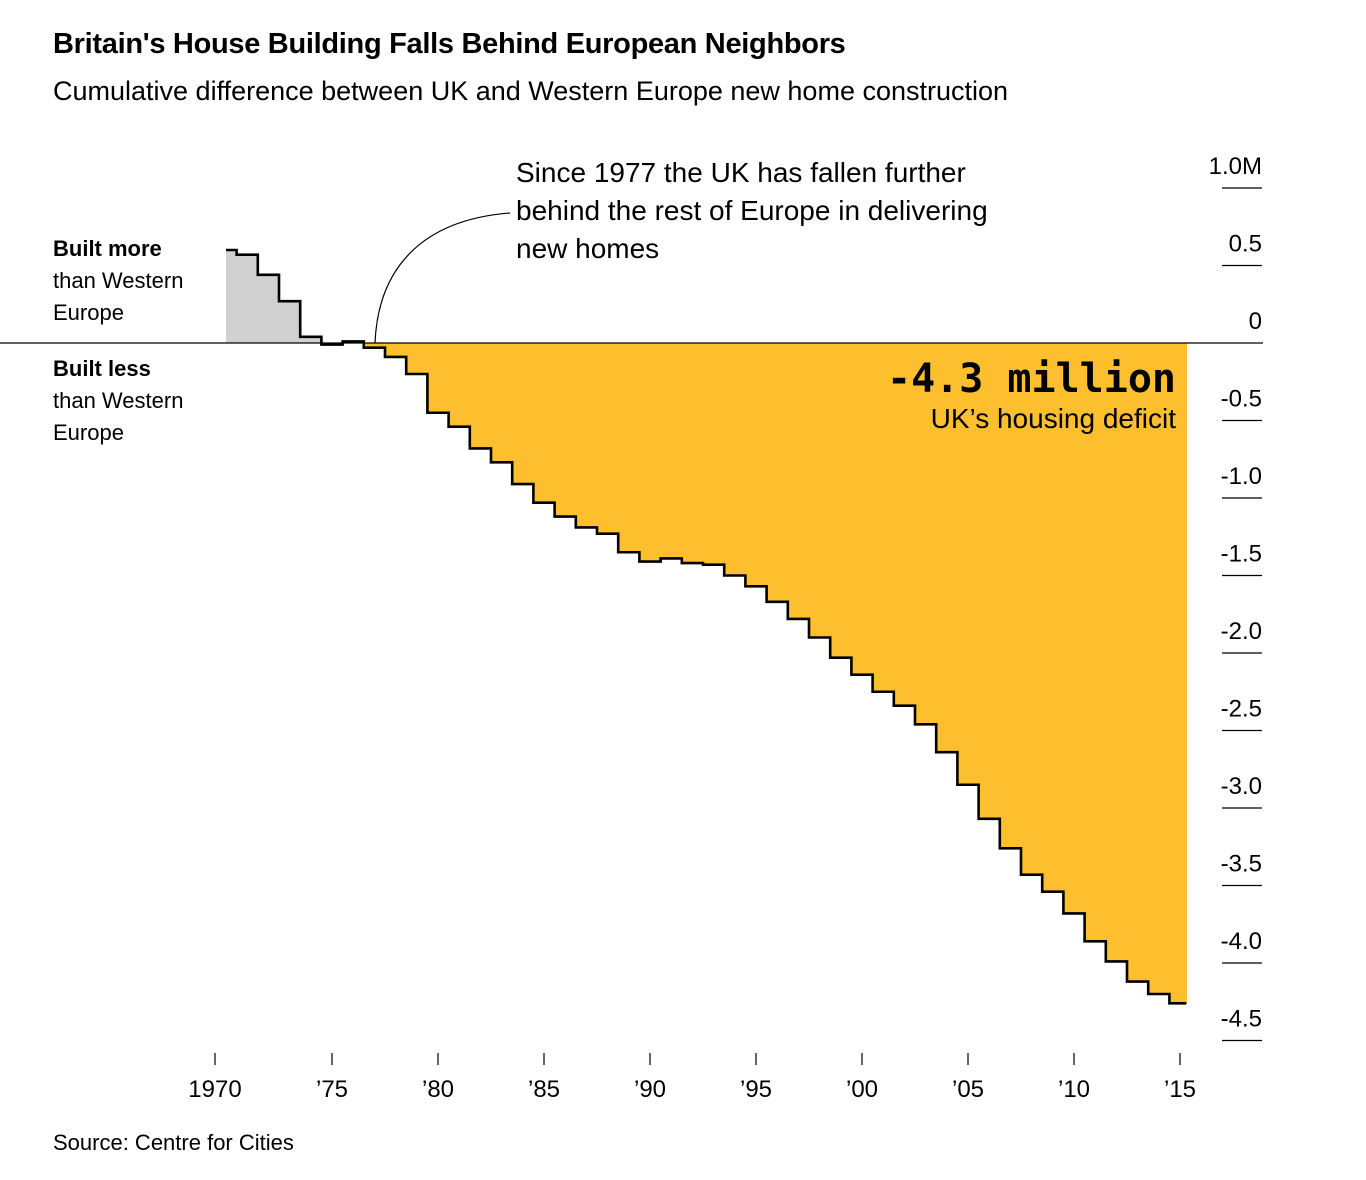 This screenshot has width=1366, height=1180. I want to click on x-tick-label: ’90, so click(650, 1089).